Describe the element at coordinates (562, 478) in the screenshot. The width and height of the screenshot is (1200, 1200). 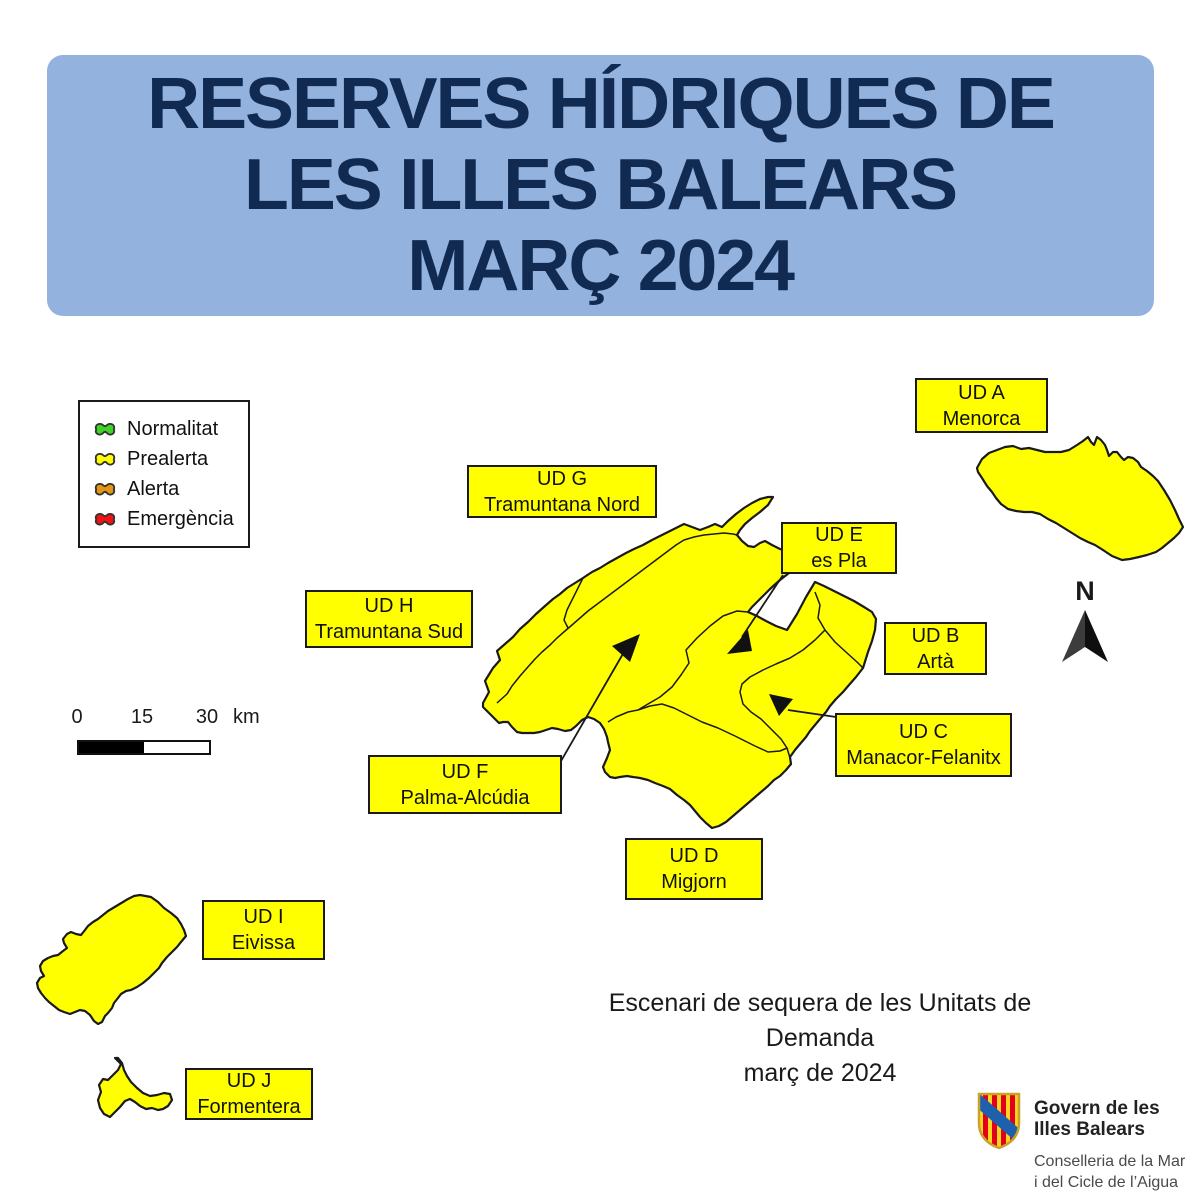
I see `ud-code: UD G` at that location.